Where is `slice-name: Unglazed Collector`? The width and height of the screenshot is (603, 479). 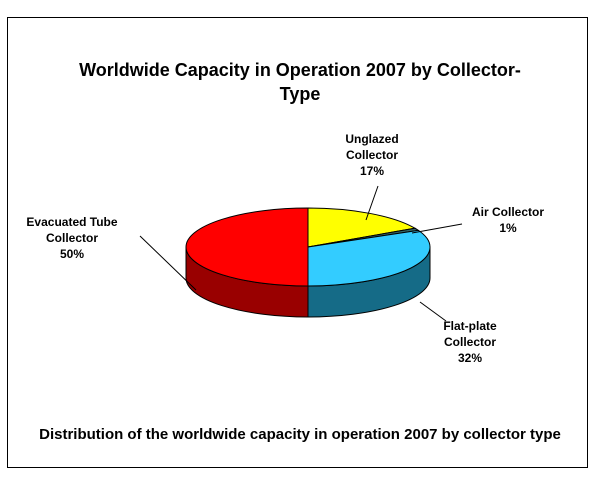 slice-name: Unglazed Collector is located at coordinates (372, 147).